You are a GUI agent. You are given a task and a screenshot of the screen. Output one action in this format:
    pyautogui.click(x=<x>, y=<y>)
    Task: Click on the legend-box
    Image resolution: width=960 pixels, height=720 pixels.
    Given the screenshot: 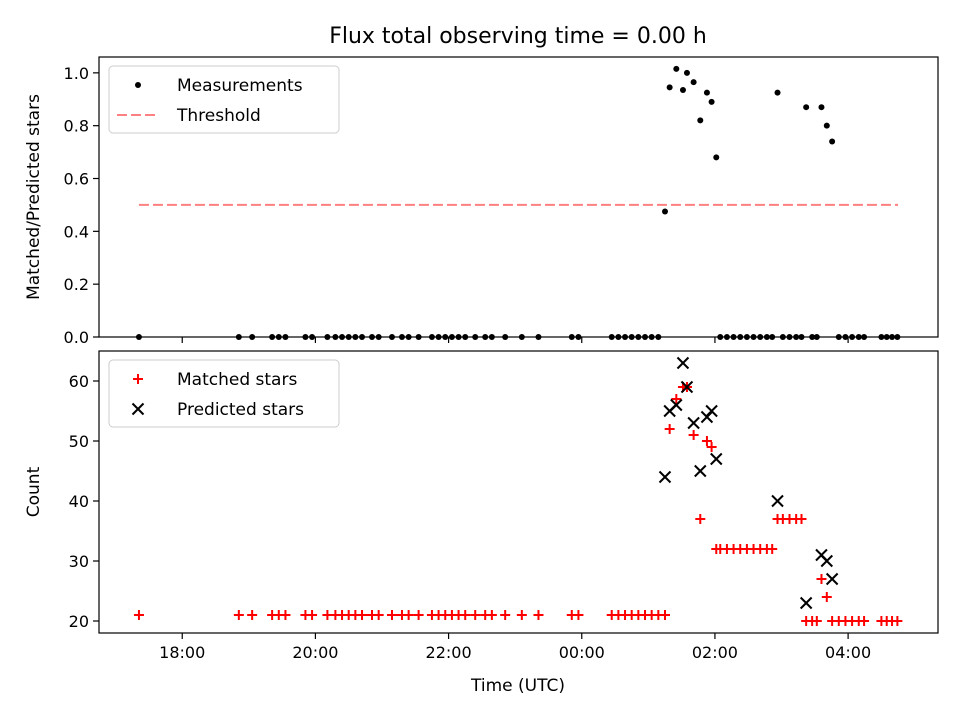 What is the action you would take?
    pyautogui.click(x=224, y=99)
    